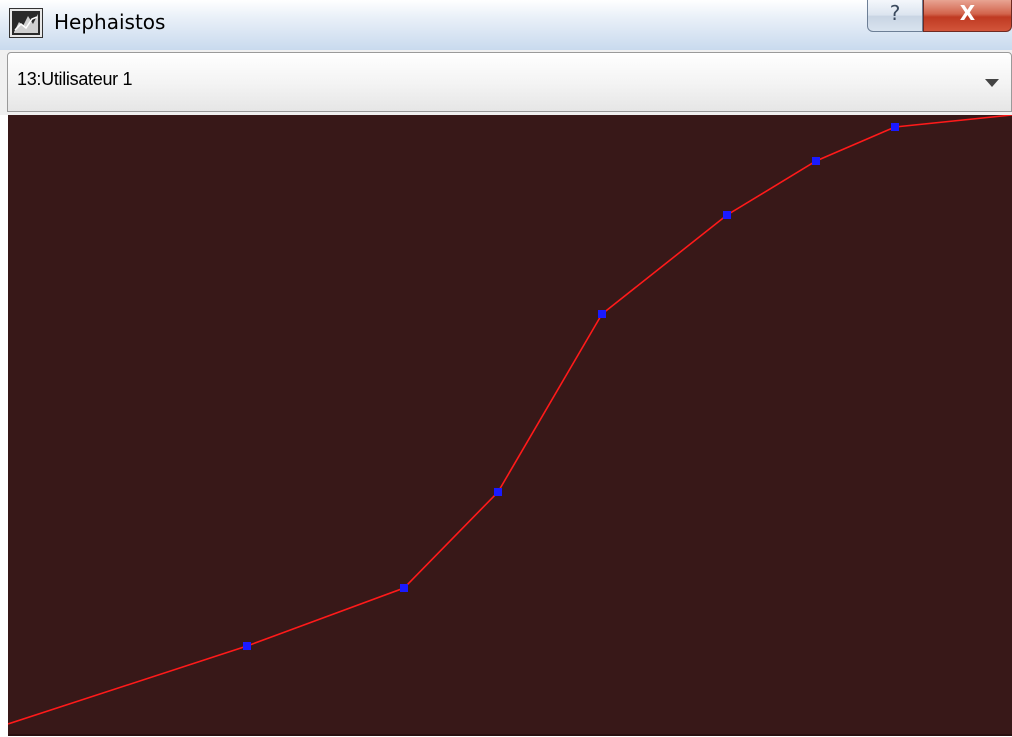 This screenshot has height=737, width=1012. Describe the element at coordinates (110, 22) in the screenshot. I see `window-title: Hephaistos` at that location.